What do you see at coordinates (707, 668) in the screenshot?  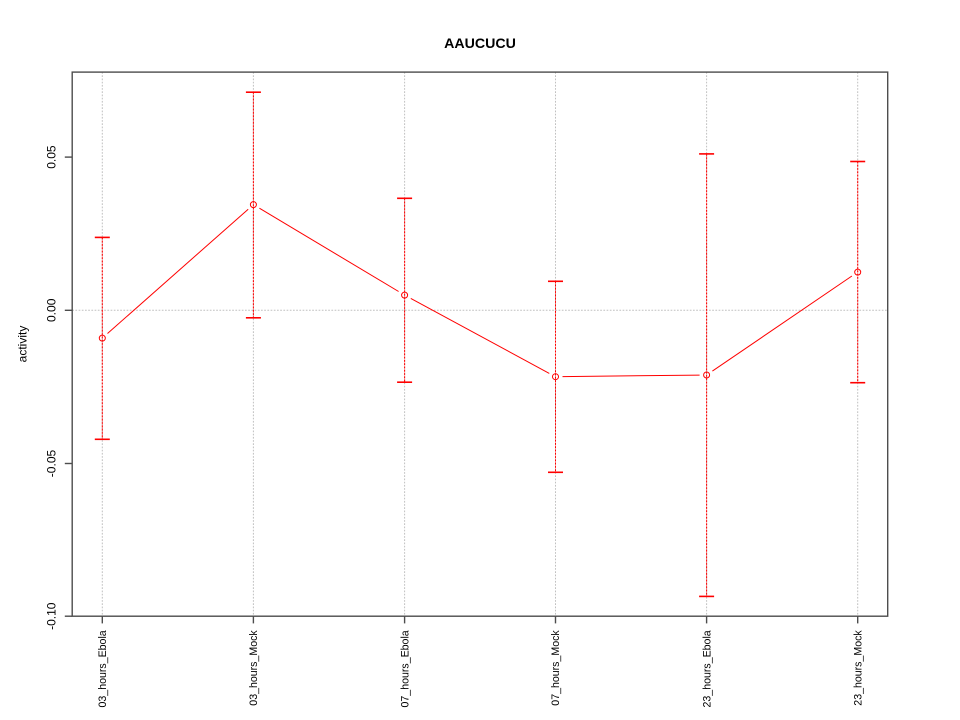 I see `svg-text: 23_hours_Ebola` at bounding box center [707, 668].